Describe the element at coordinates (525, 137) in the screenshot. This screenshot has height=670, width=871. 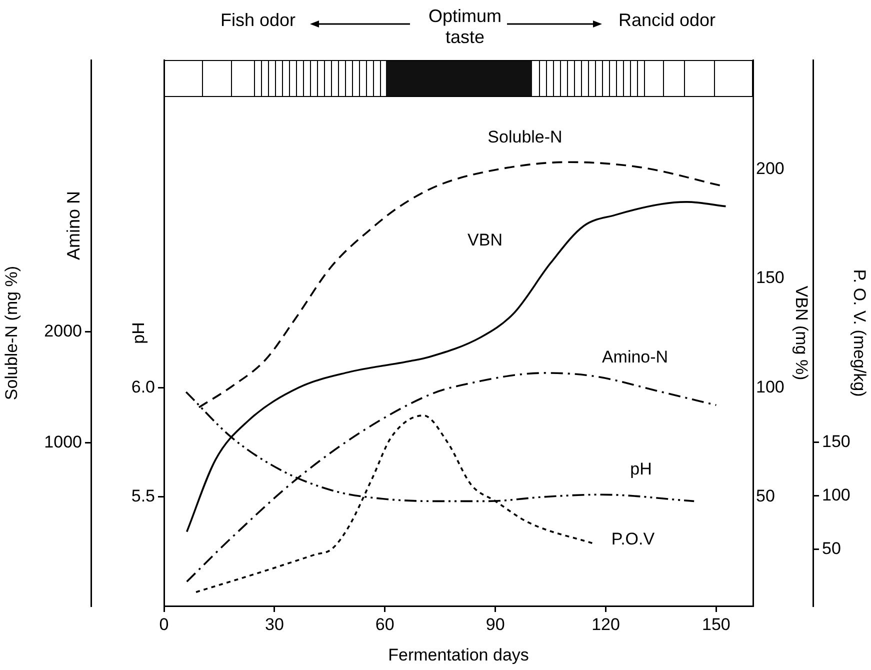
I see `series-label: Soluble-N` at that location.